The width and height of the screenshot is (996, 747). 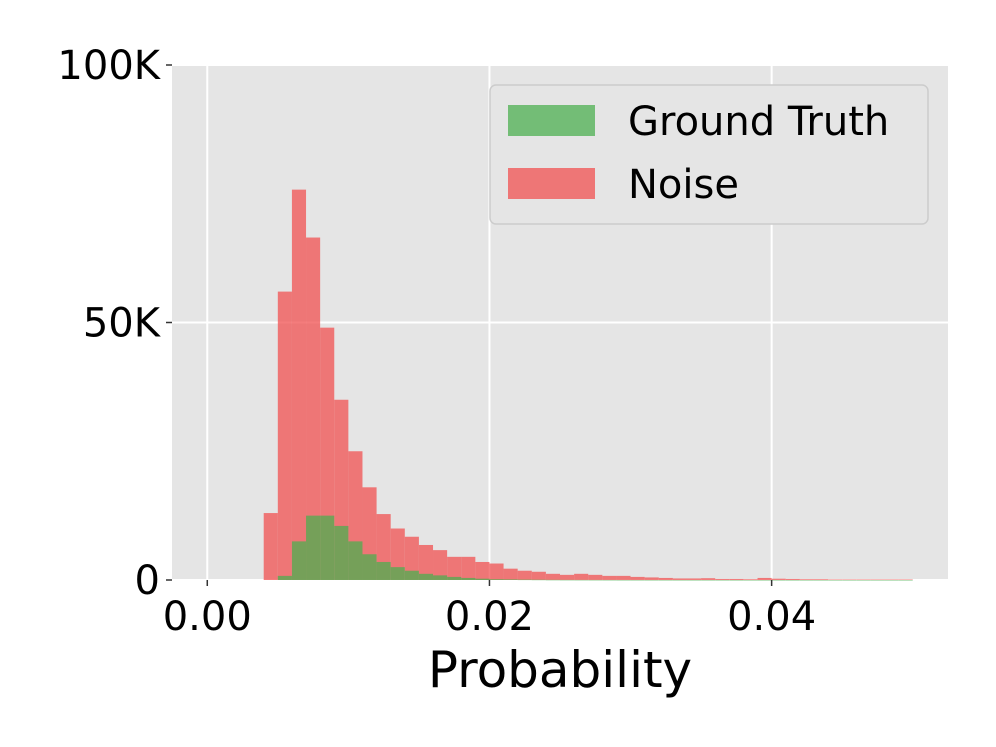 I want to click on x-tick-label: 0.02, so click(x=489, y=617).